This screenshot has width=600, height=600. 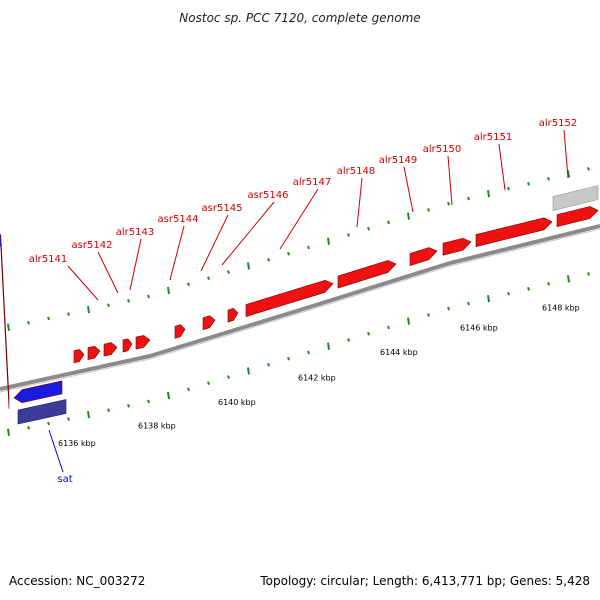 I want to click on gene-label-alr5147: alr5147, so click(x=312, y=182).